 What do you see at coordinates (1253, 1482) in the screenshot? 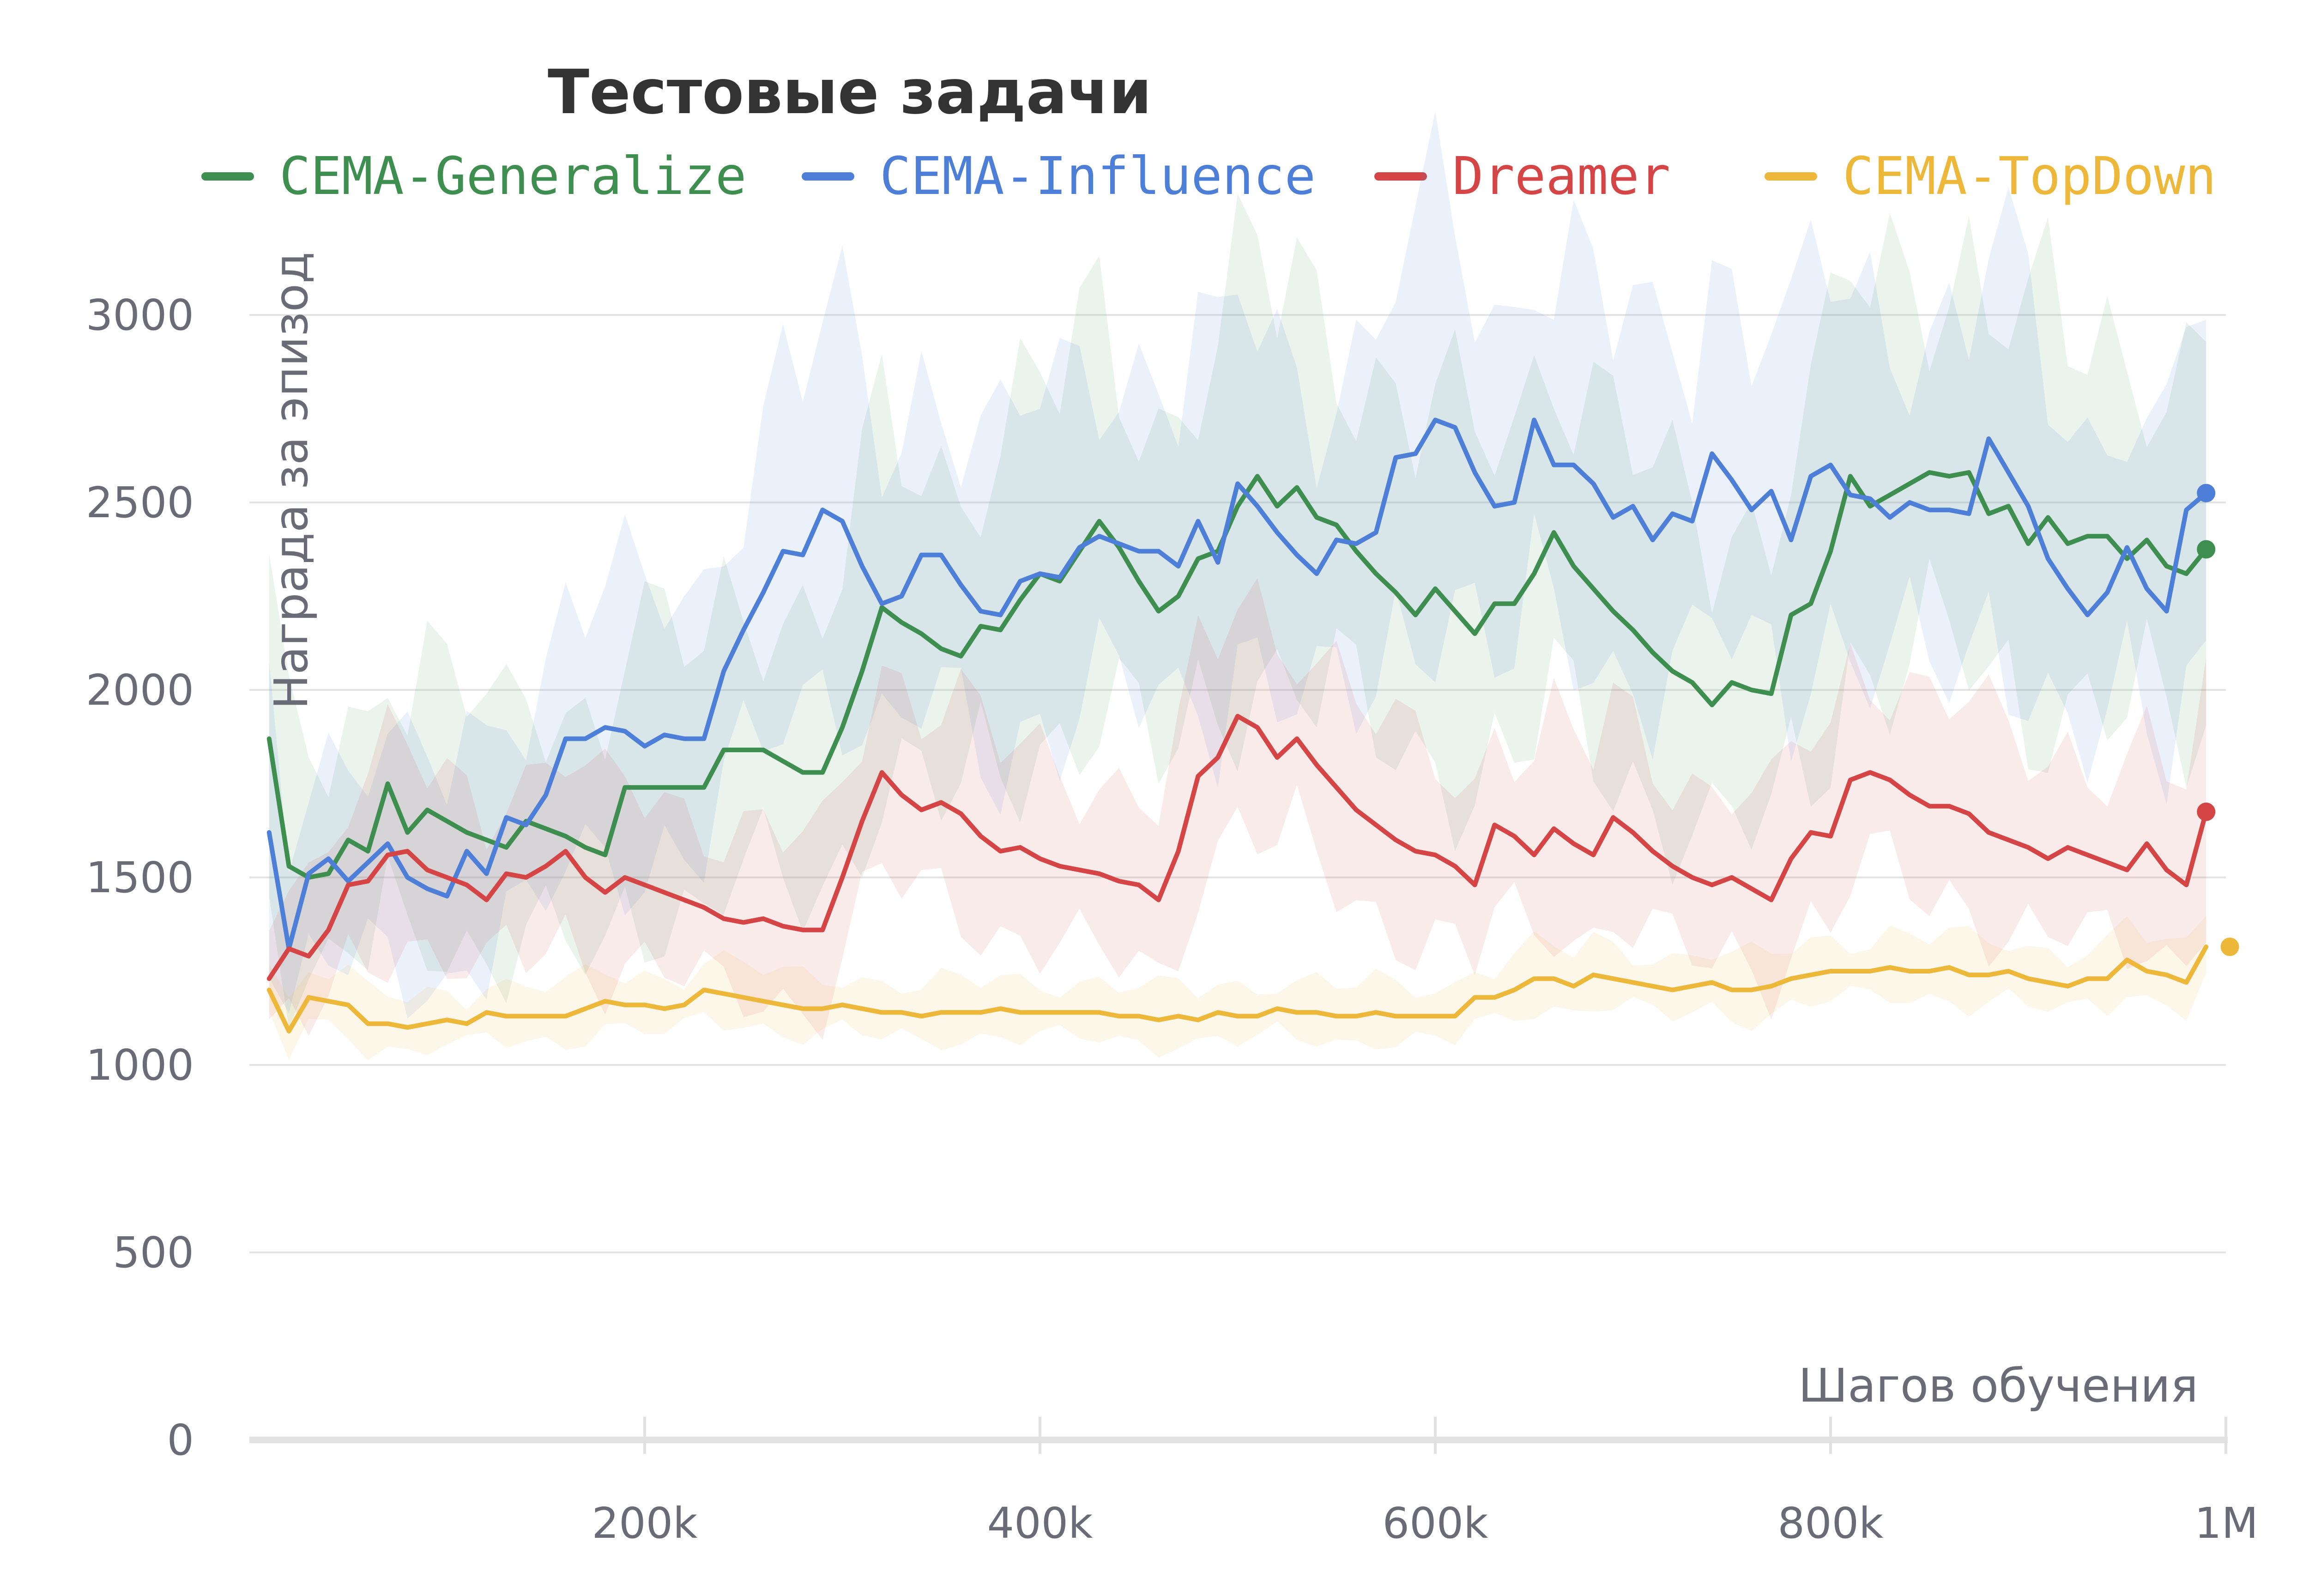
I see `x-axis: 200k 400k 600k 800k 1M` at bounding box center [1253, 1482].